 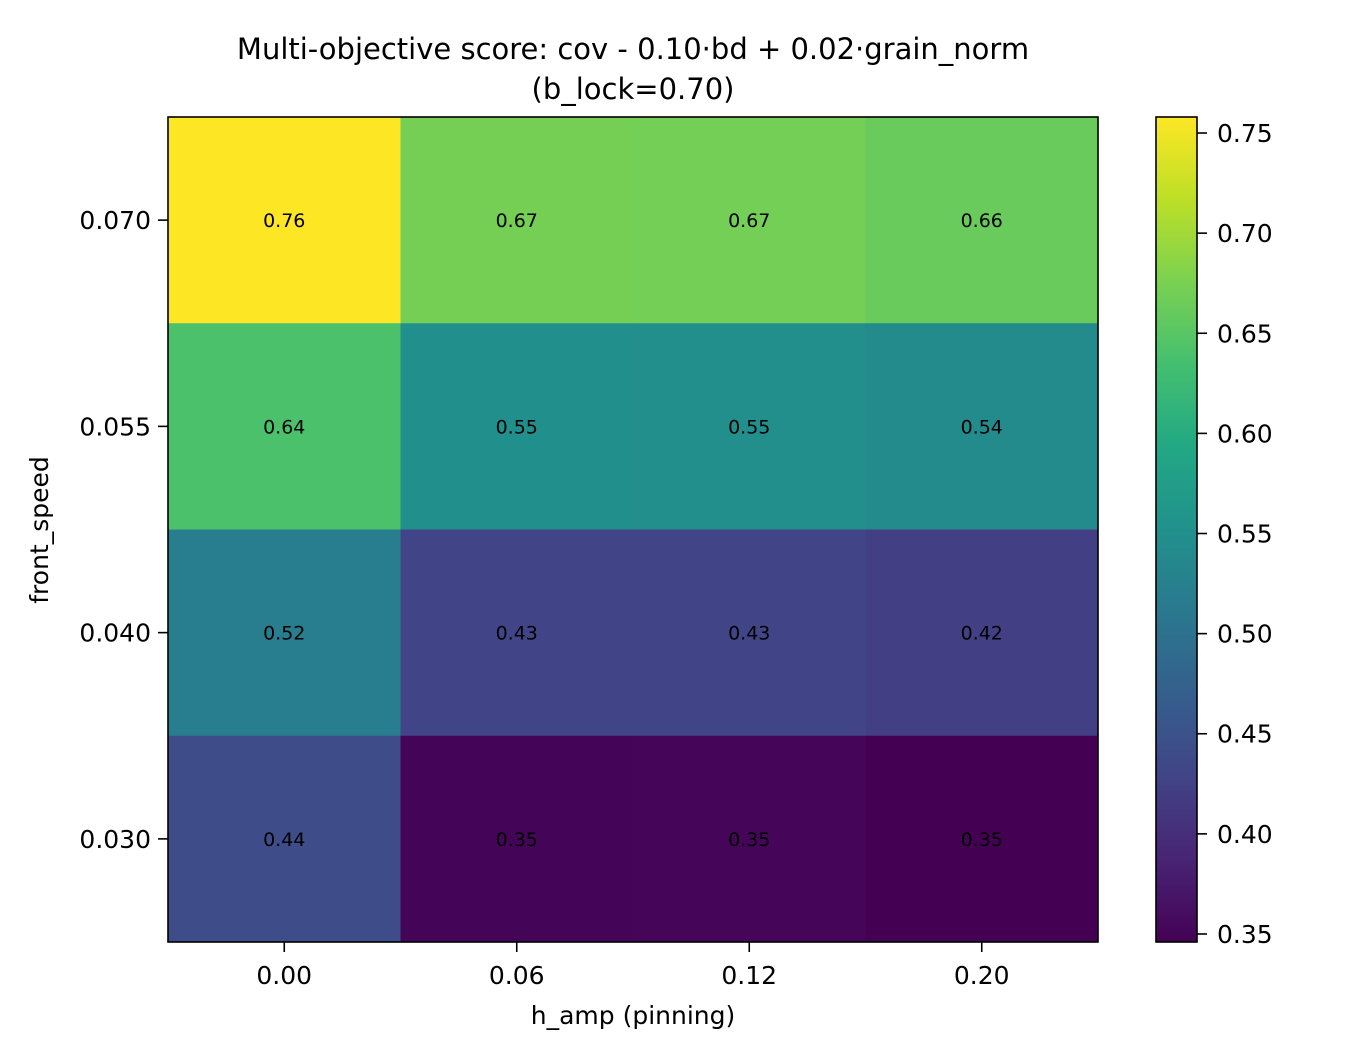 What do you see at coordinates (1245, 433) in the screenshot?
I see `colorbar-tick-label: 0.60` at bounding box center [1245, 433].